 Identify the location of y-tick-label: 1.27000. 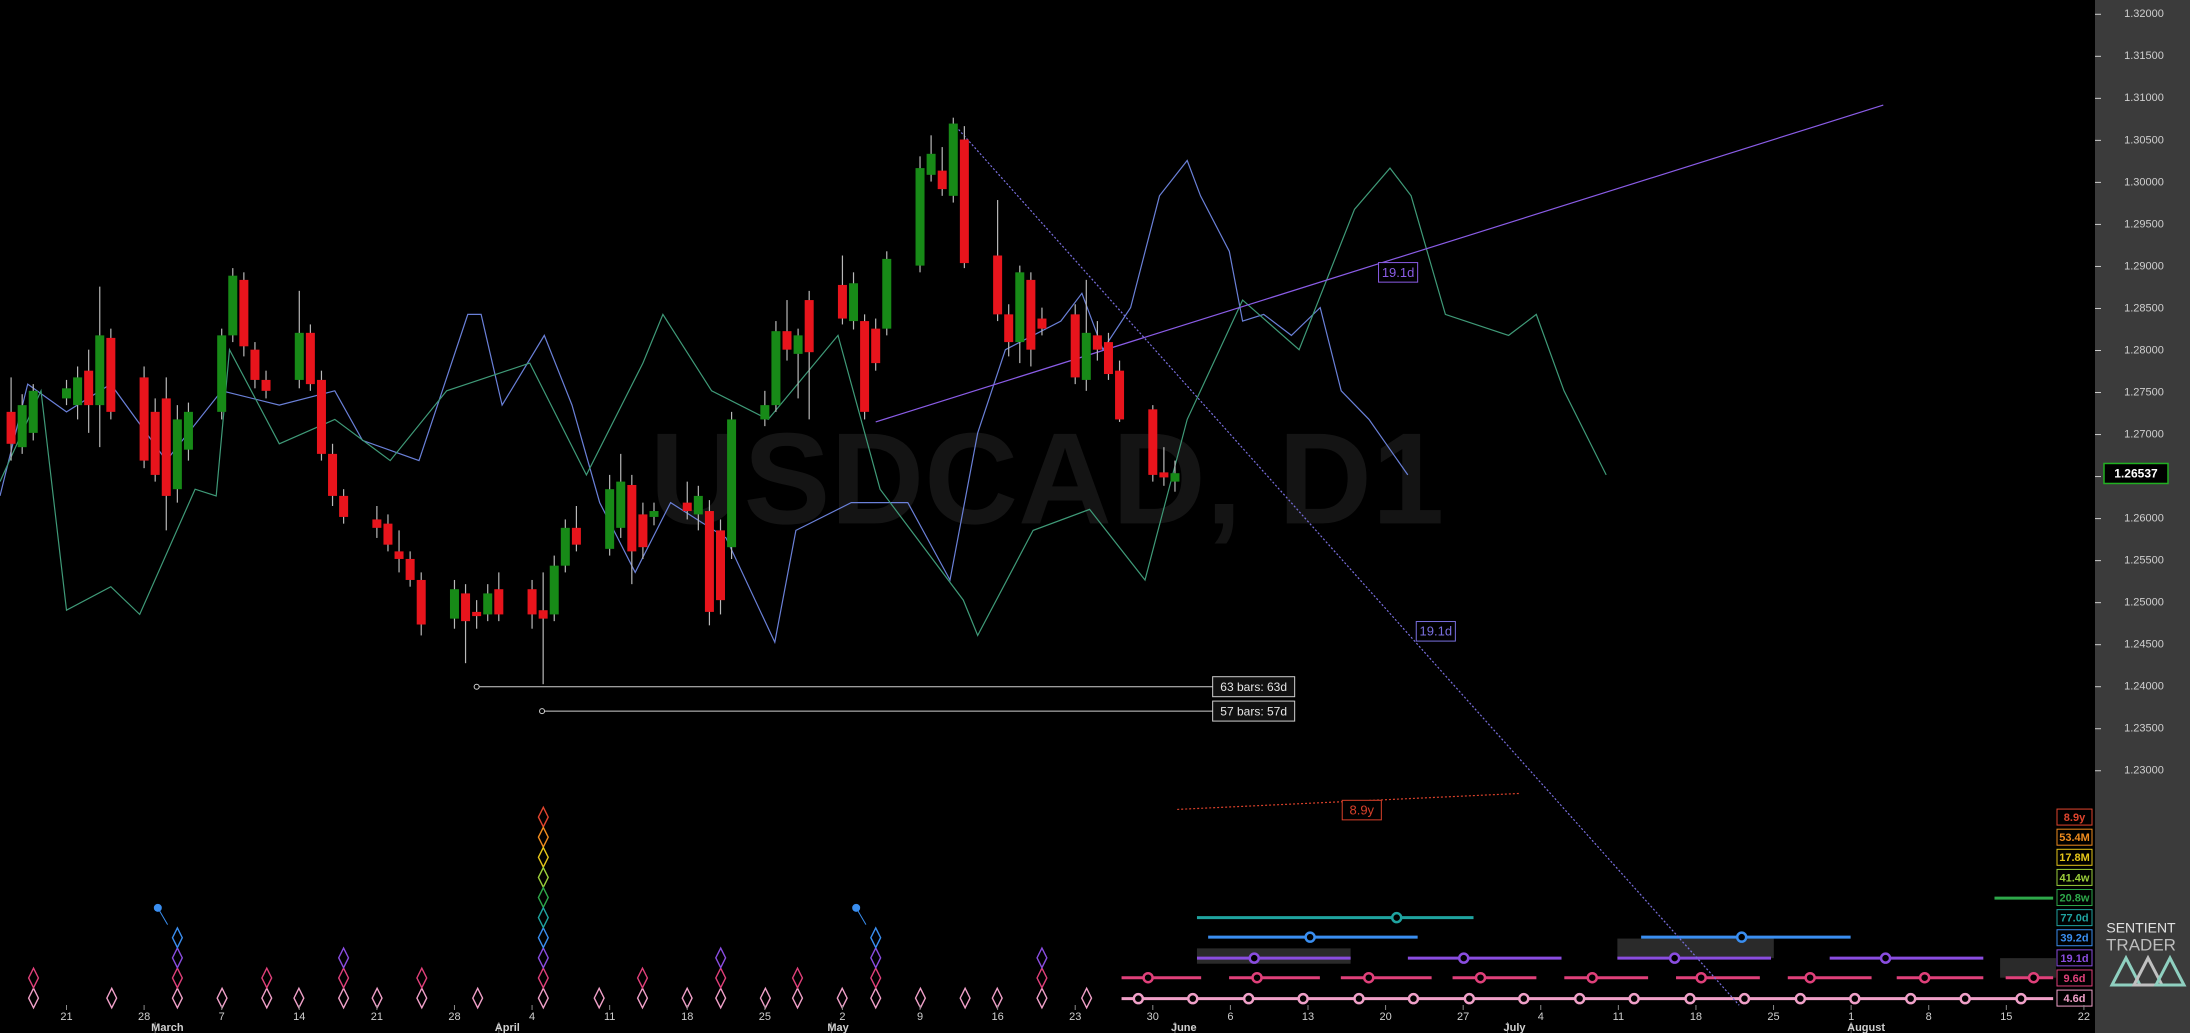
(2144, 434).